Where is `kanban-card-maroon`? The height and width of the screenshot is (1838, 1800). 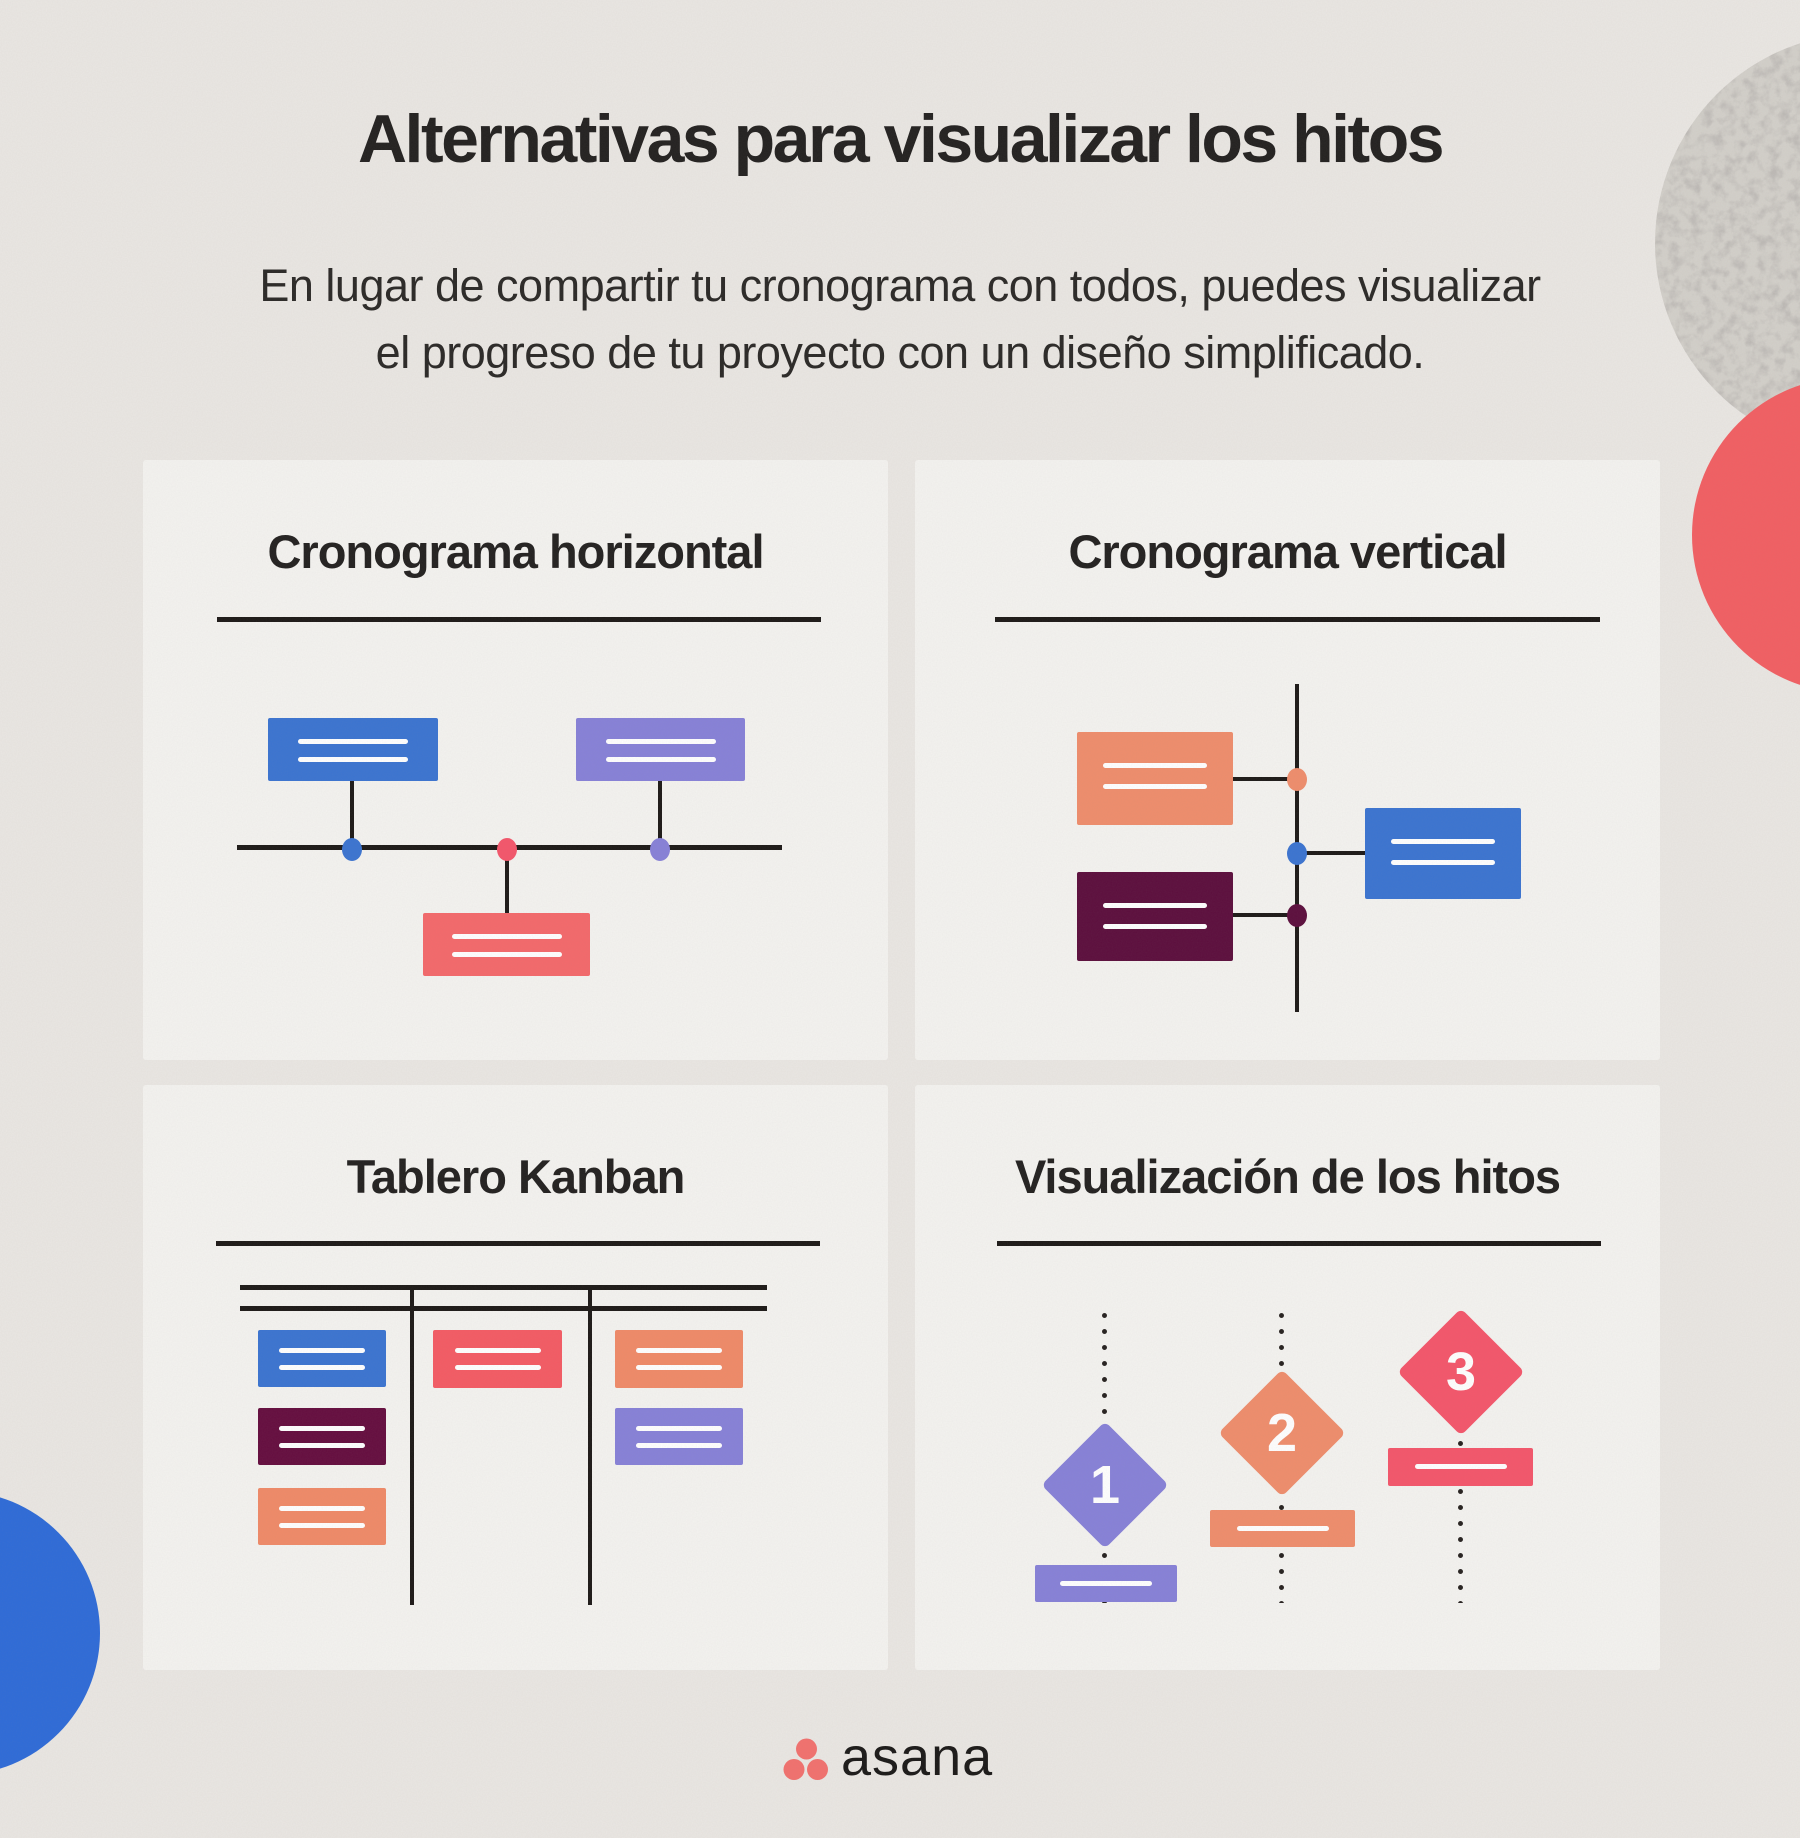 kanban-card-maroon is located at coordinates (322, 1436).